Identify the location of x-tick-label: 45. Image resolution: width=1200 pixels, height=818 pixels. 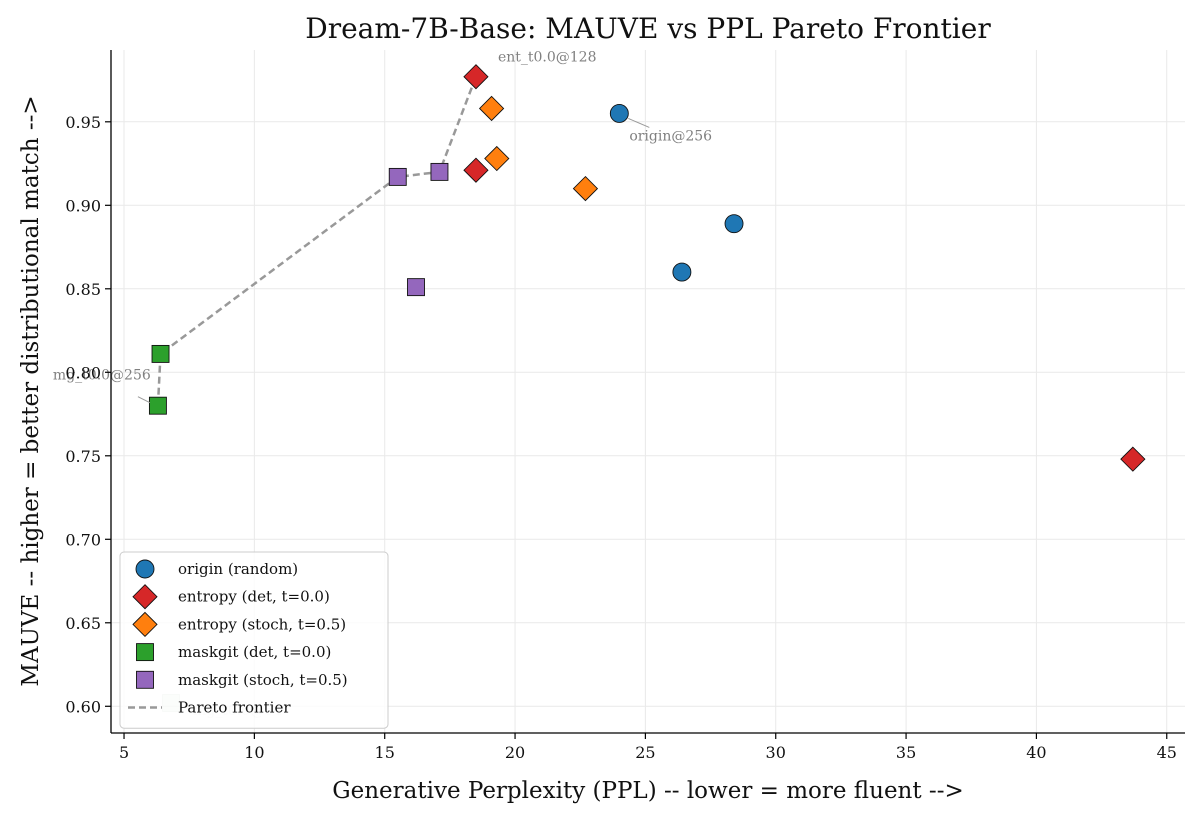
(1167, 752).